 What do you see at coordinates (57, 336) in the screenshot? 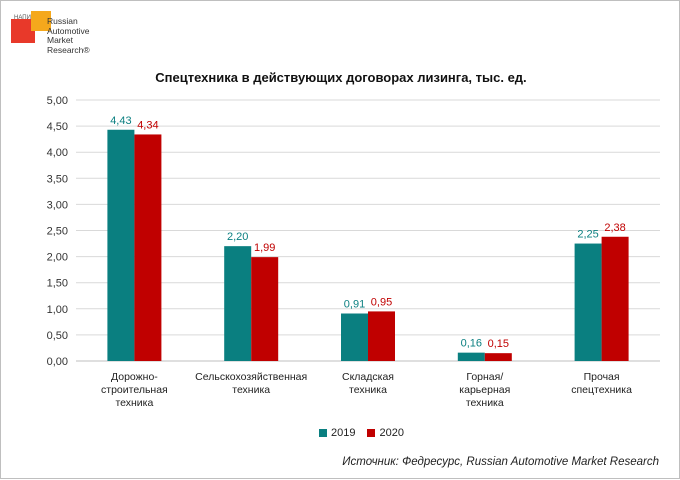
I see `y-tick-label: 0,50` at bounding box center [57, 336].